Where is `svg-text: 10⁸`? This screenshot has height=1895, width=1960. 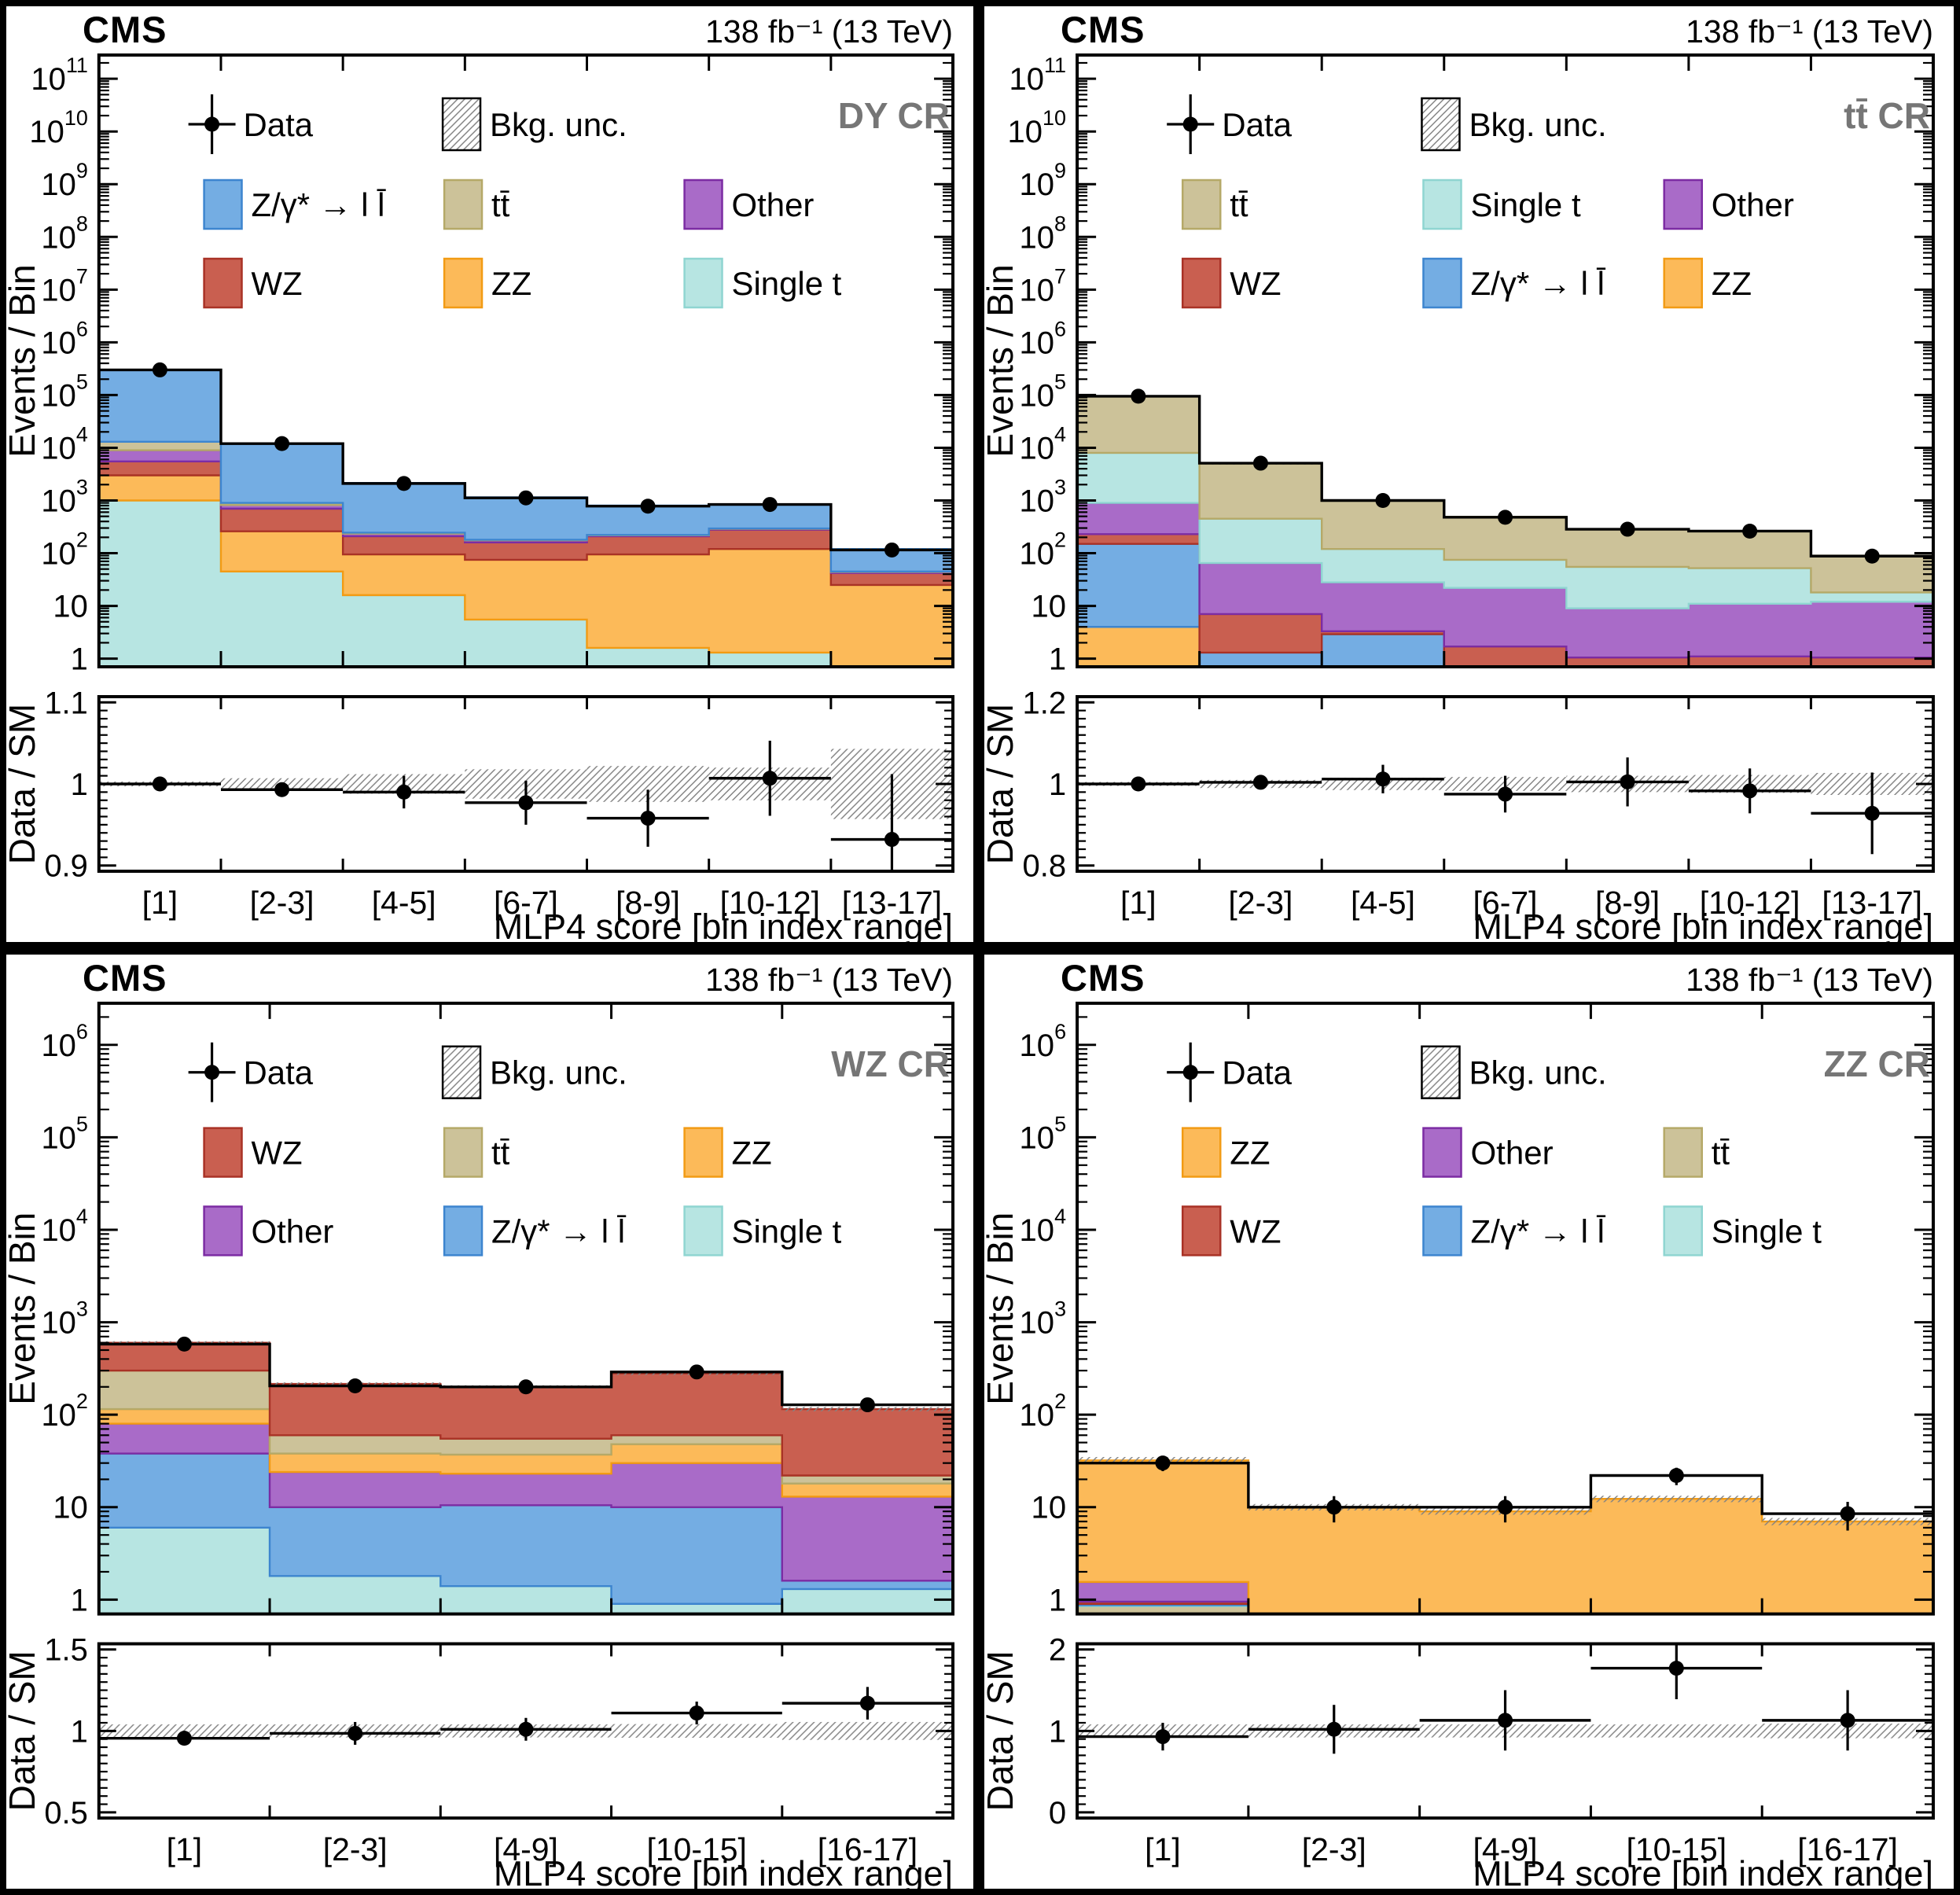 svg-text: 10⁸ is located at coordinates (1043, 233).